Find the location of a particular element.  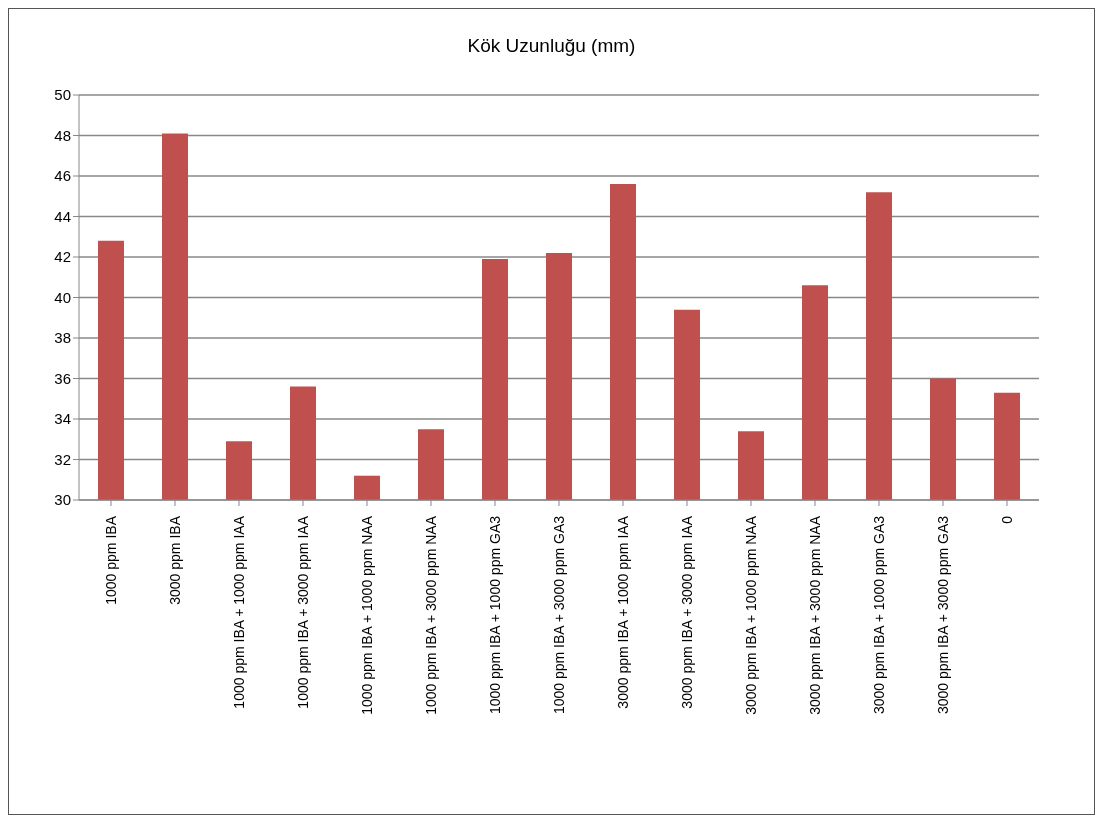

y-tick-label: 46 is located at coordinates (62, 176).